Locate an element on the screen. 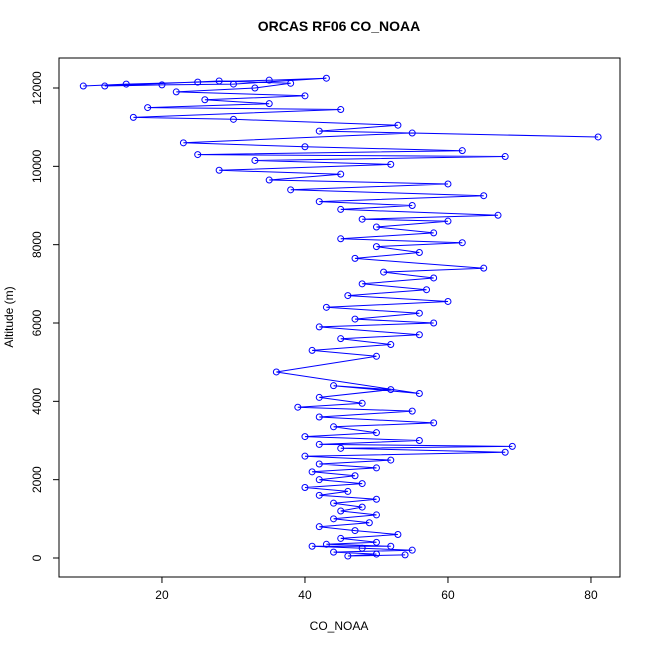 This screenshot has height=650, width=650. y-tick-label: 0 is located at coordinates (37, 557).